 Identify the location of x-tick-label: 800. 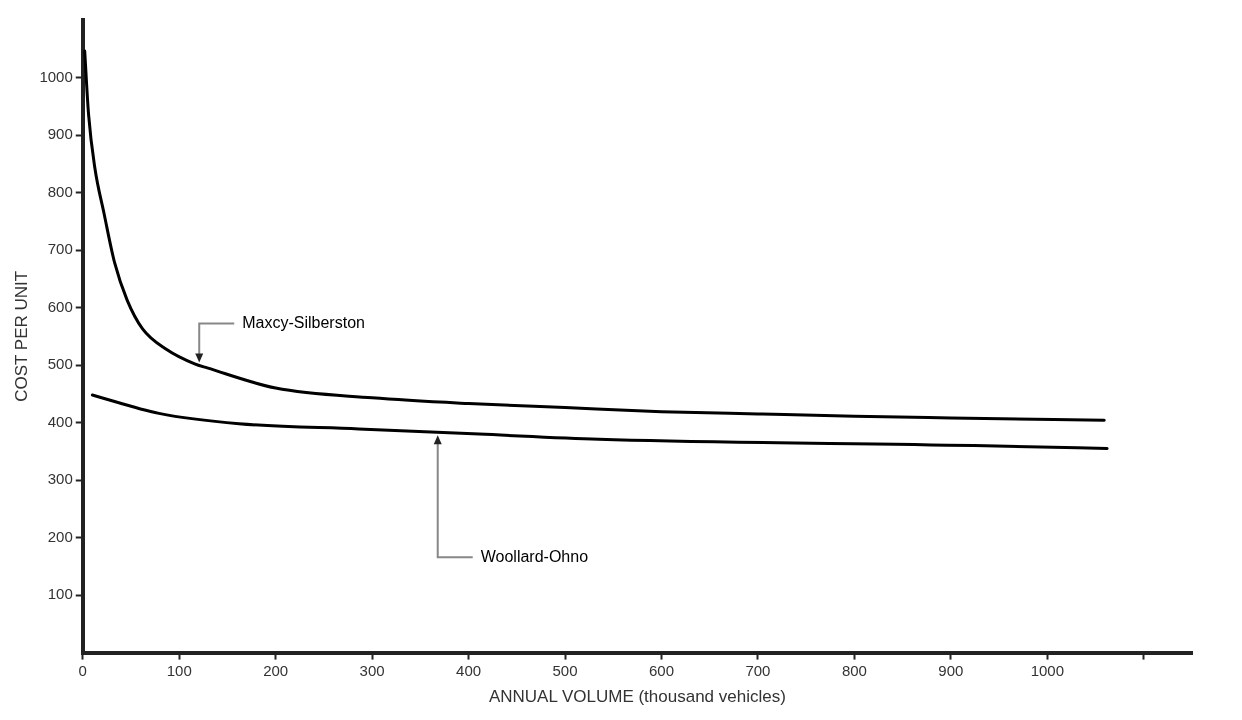
(854, 670).